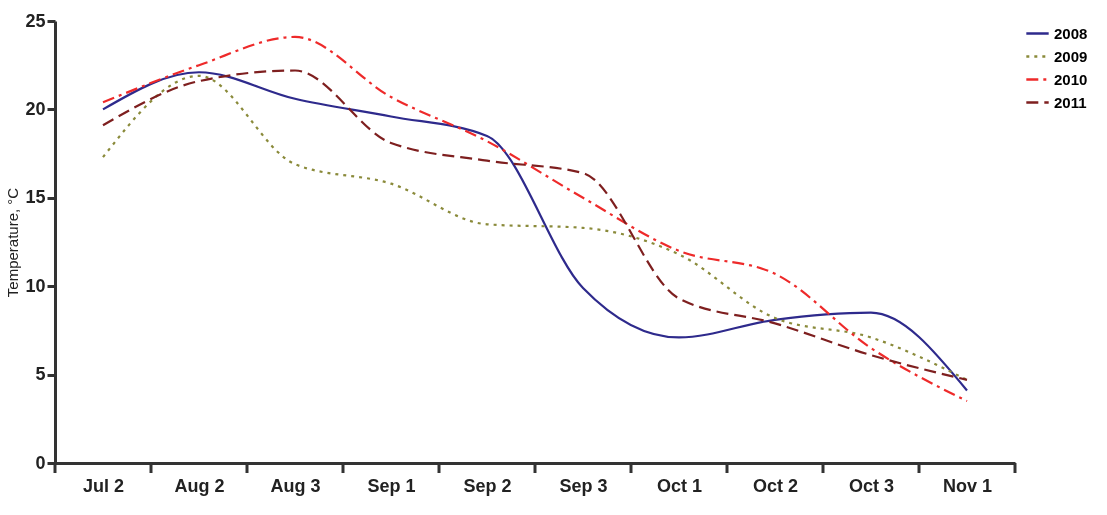  What do you see at coordinates (679, 485) in the screenshot?
I see `x-tick-label: Oct 1` at bounding box center [679, 485].